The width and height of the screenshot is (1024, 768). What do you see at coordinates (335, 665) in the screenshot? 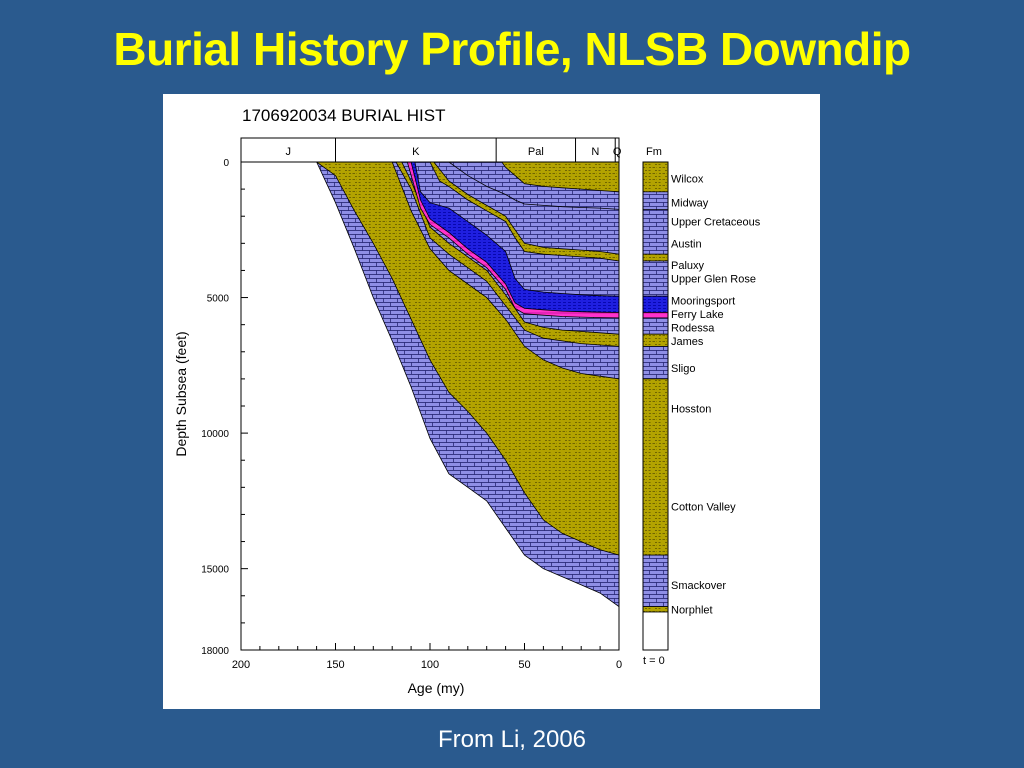
I see `x-tick-label: 150` at bounding box center [335, 665].